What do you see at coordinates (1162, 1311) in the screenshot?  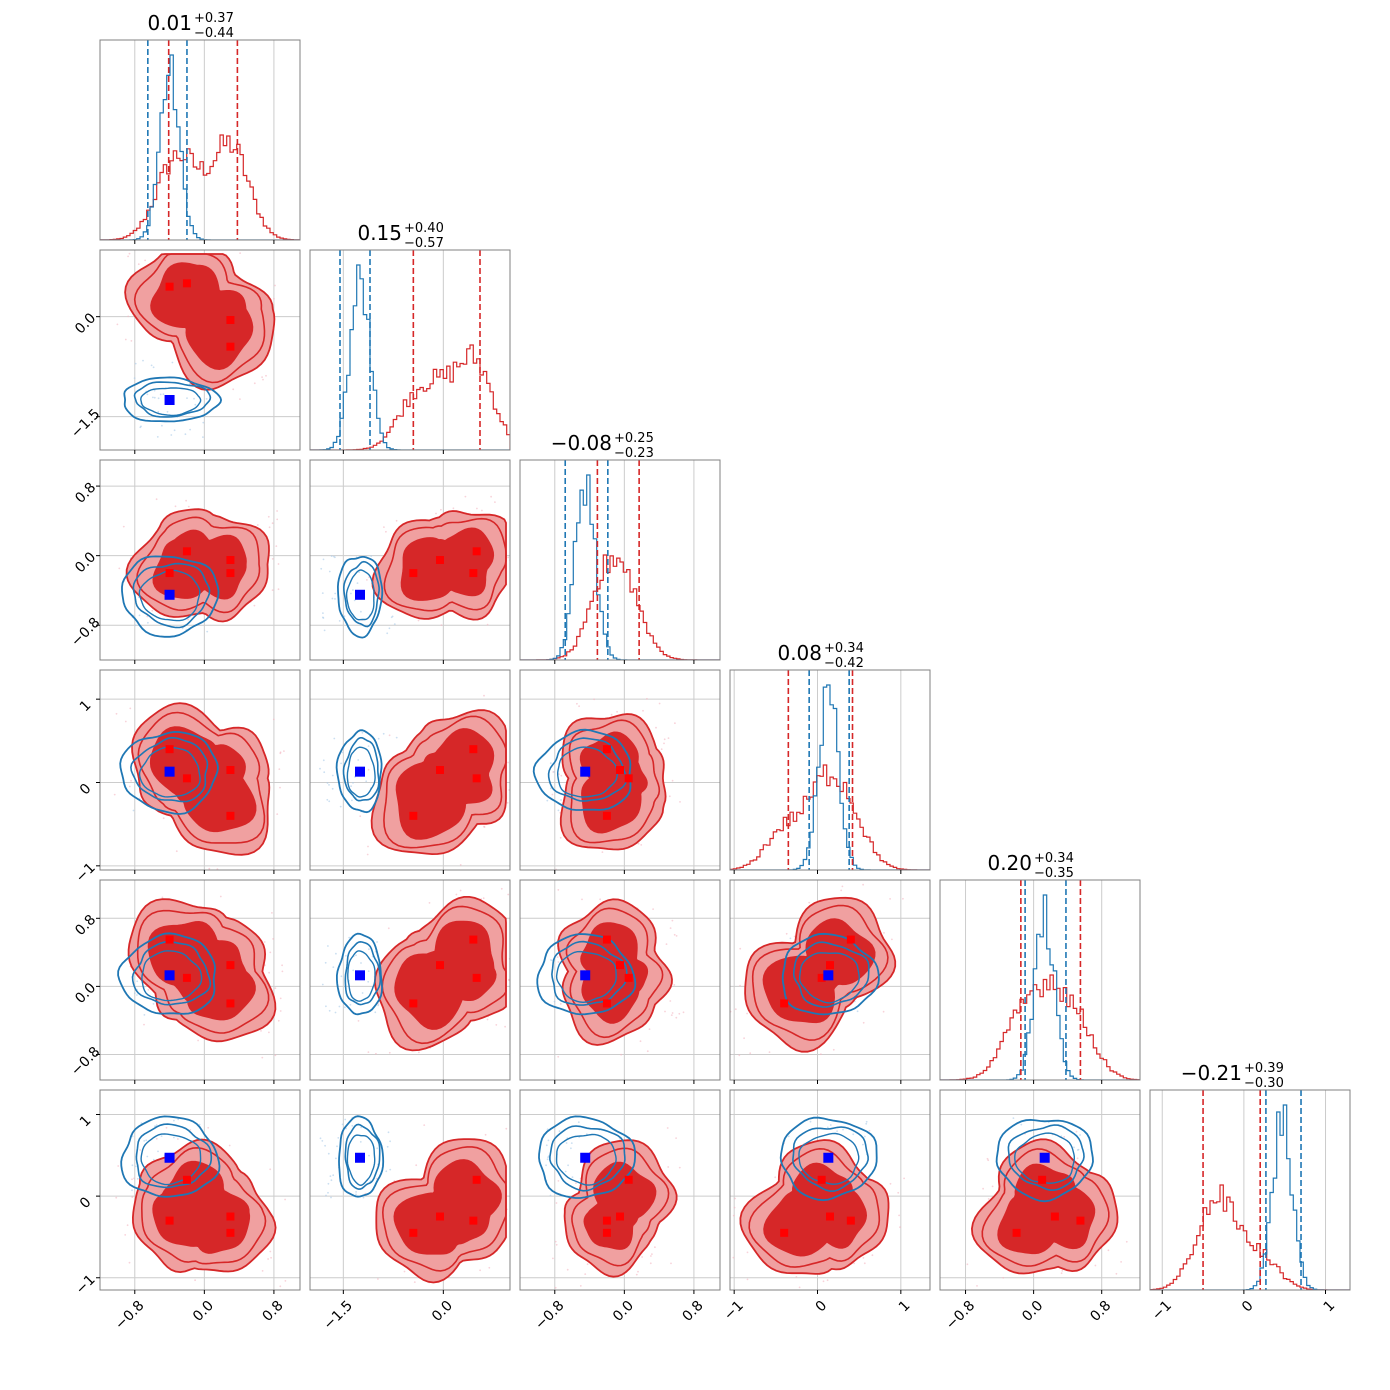 I see `x-tick-label: −1` at bounding box center [1162, 1311].